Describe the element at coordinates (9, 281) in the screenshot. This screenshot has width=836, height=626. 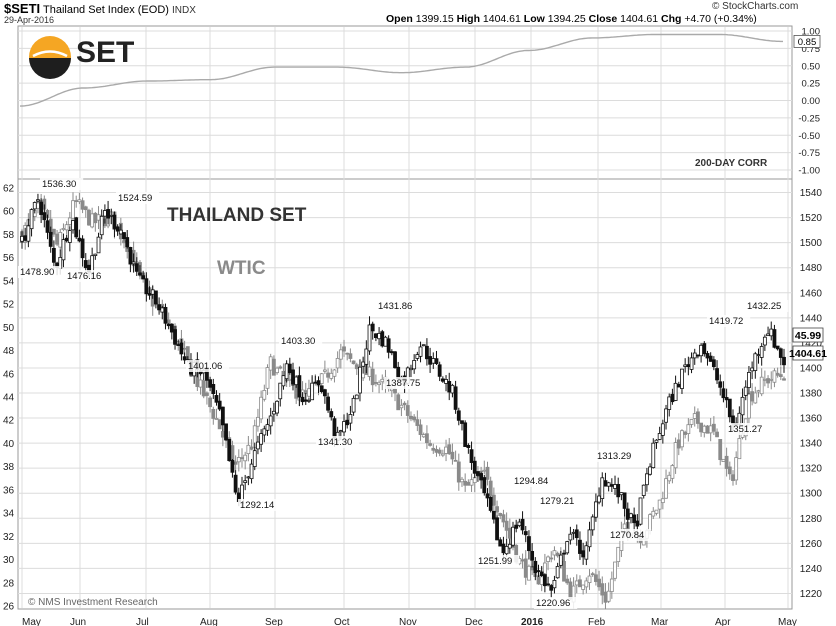
I see `left-y-tick: 54` at that location.